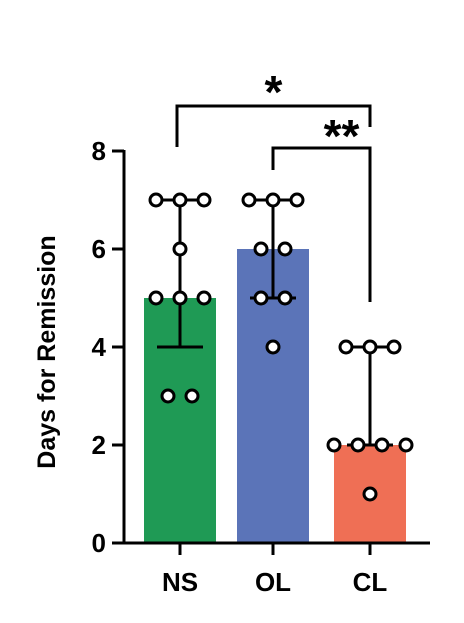 This screenshot has width=464, height=623. Describe the element at coordinates (99, 445) in the screenshot. I see `y-tick-label: 2` at that location.